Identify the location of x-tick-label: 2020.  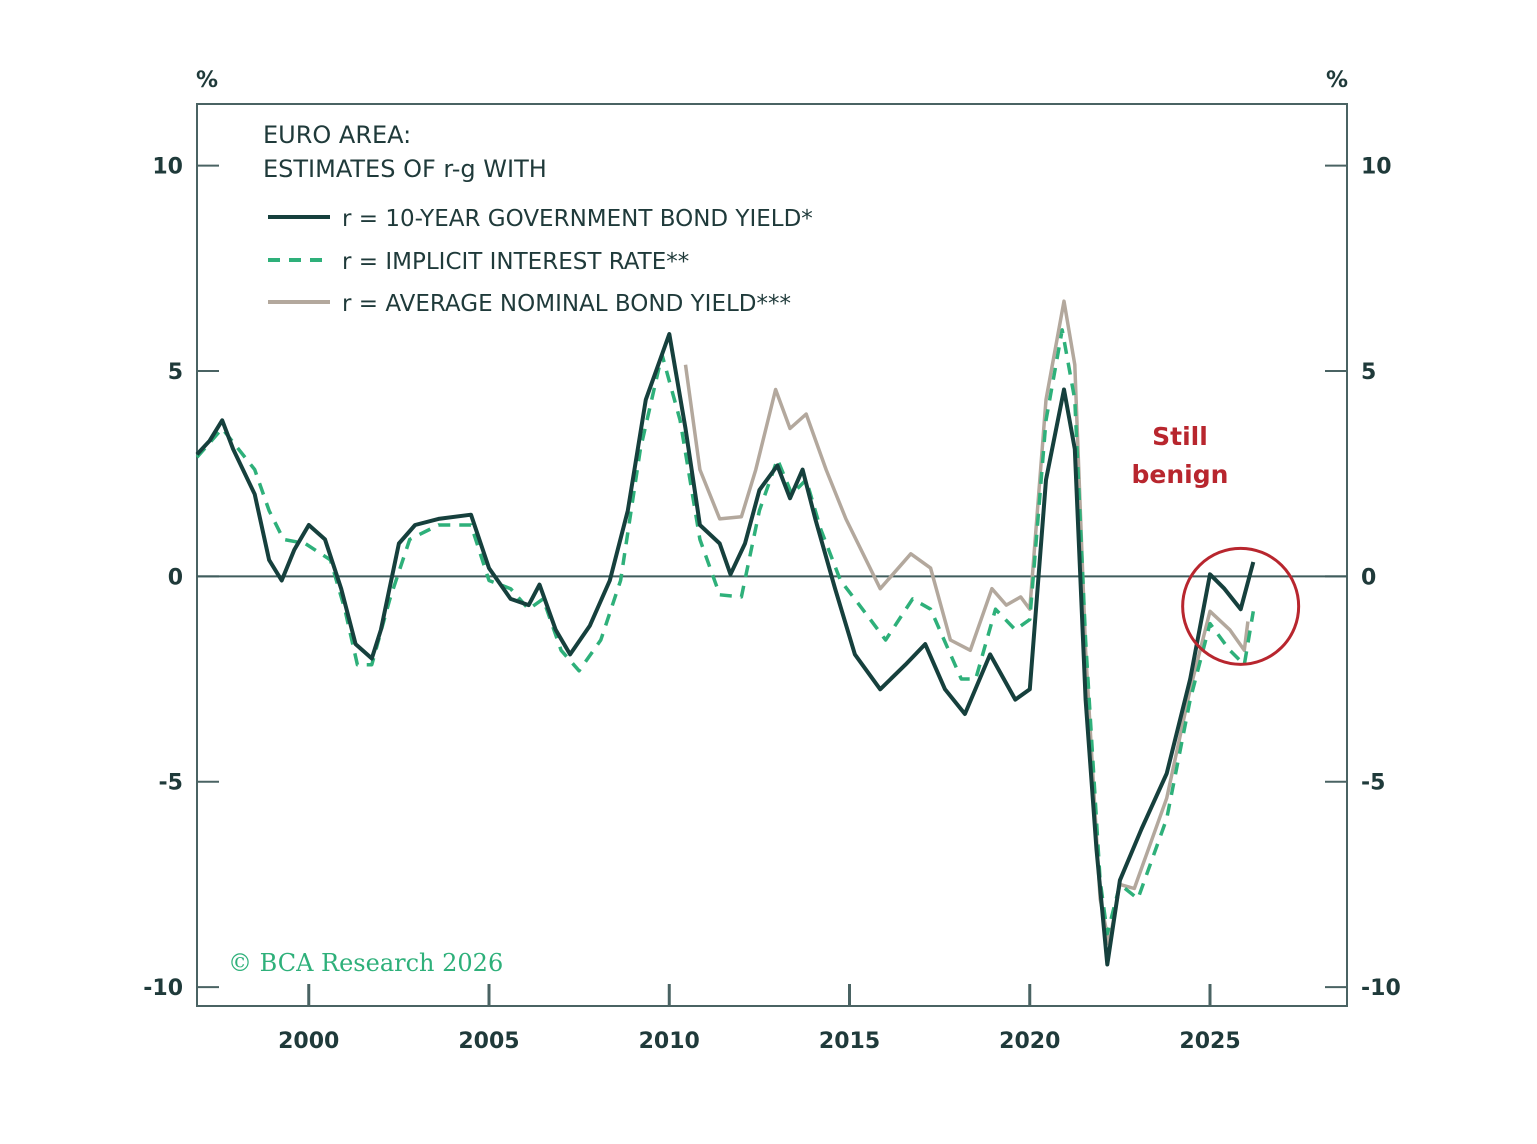
(1029, 1041).